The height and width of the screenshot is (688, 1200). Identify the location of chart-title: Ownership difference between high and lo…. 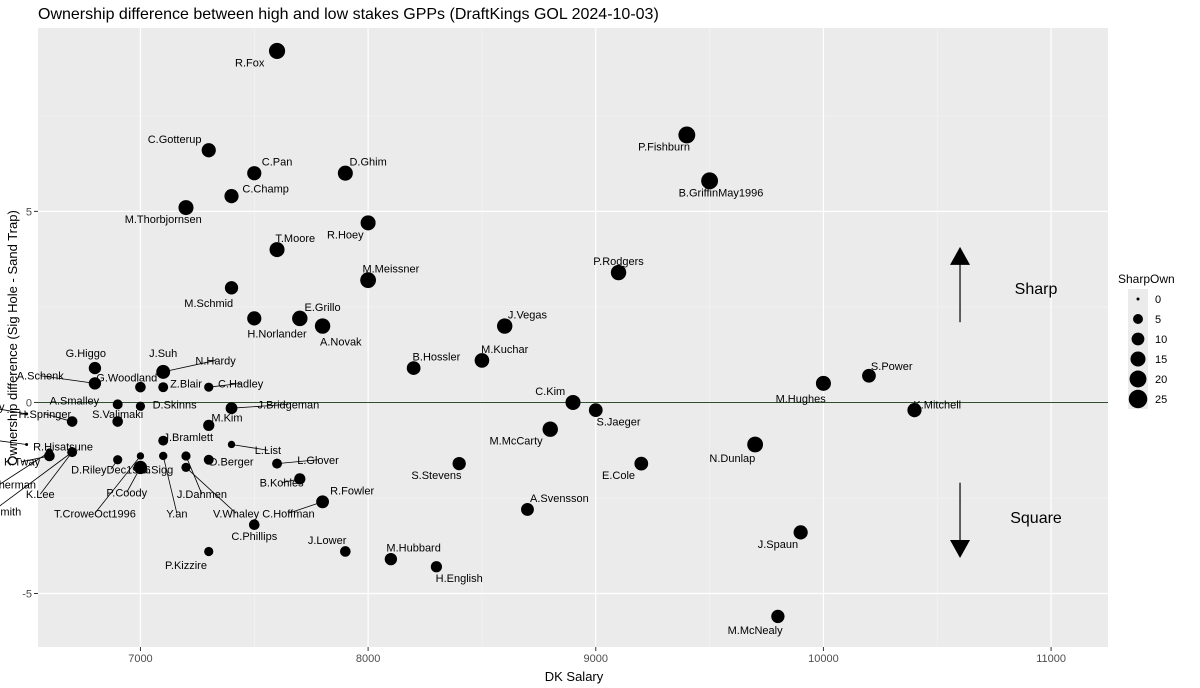
(348, 14).